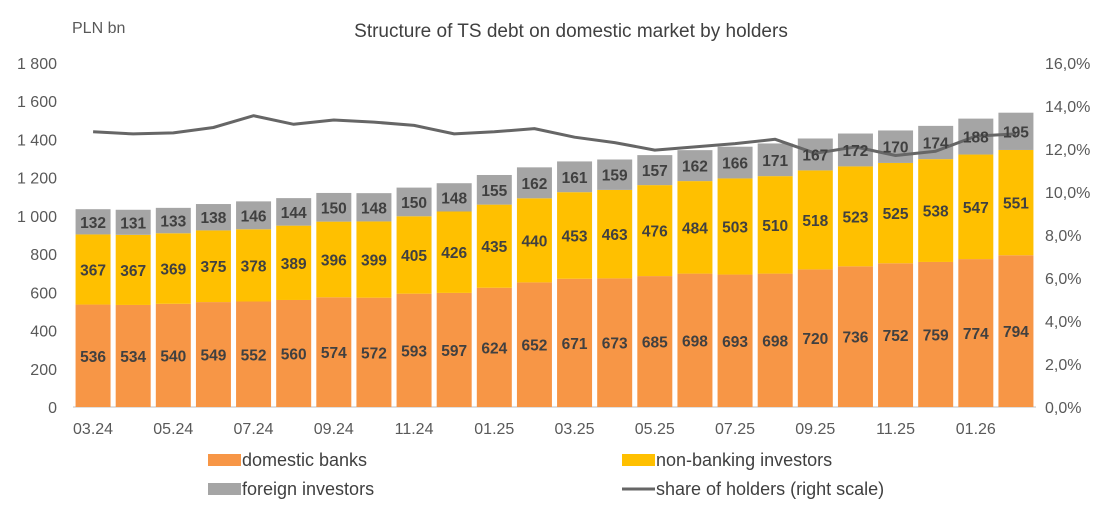 This screenshot has width=1111, height=505. I want to click on x-tick-label: 01.25, so click(494, 429).